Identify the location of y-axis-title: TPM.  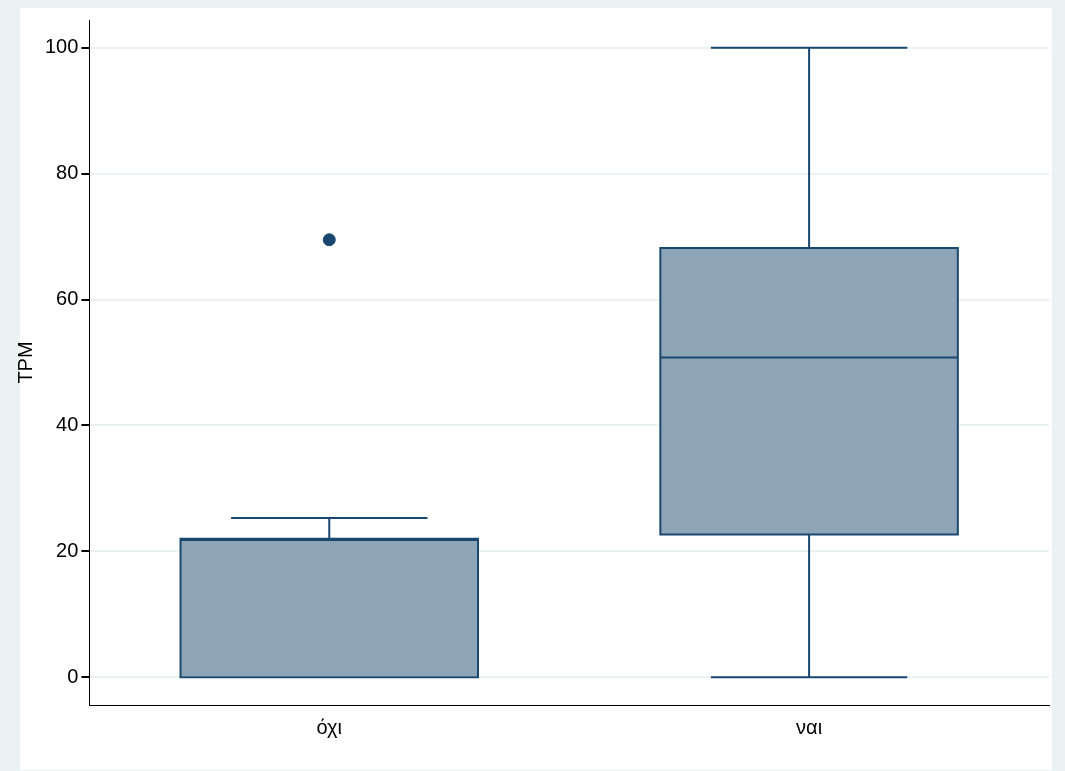
(24, 362).